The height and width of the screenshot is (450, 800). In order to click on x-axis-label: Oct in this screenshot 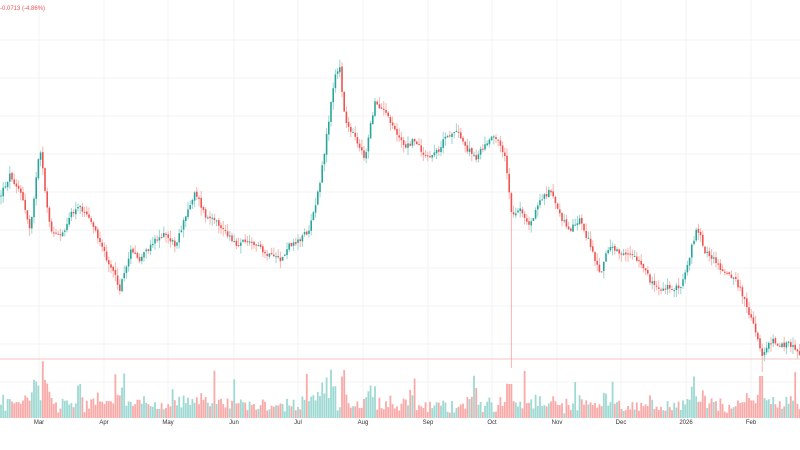, I will do `click(492, 423)`.